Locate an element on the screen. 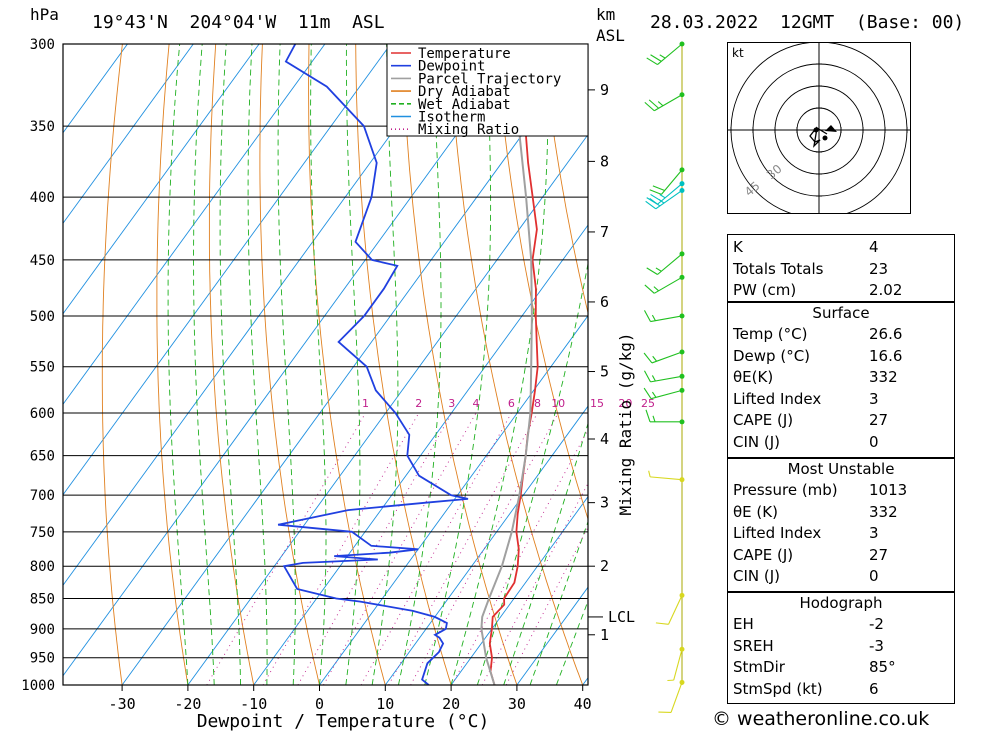  index-row: Temp (°C) 26.6 is located at coordinates (841, 335).